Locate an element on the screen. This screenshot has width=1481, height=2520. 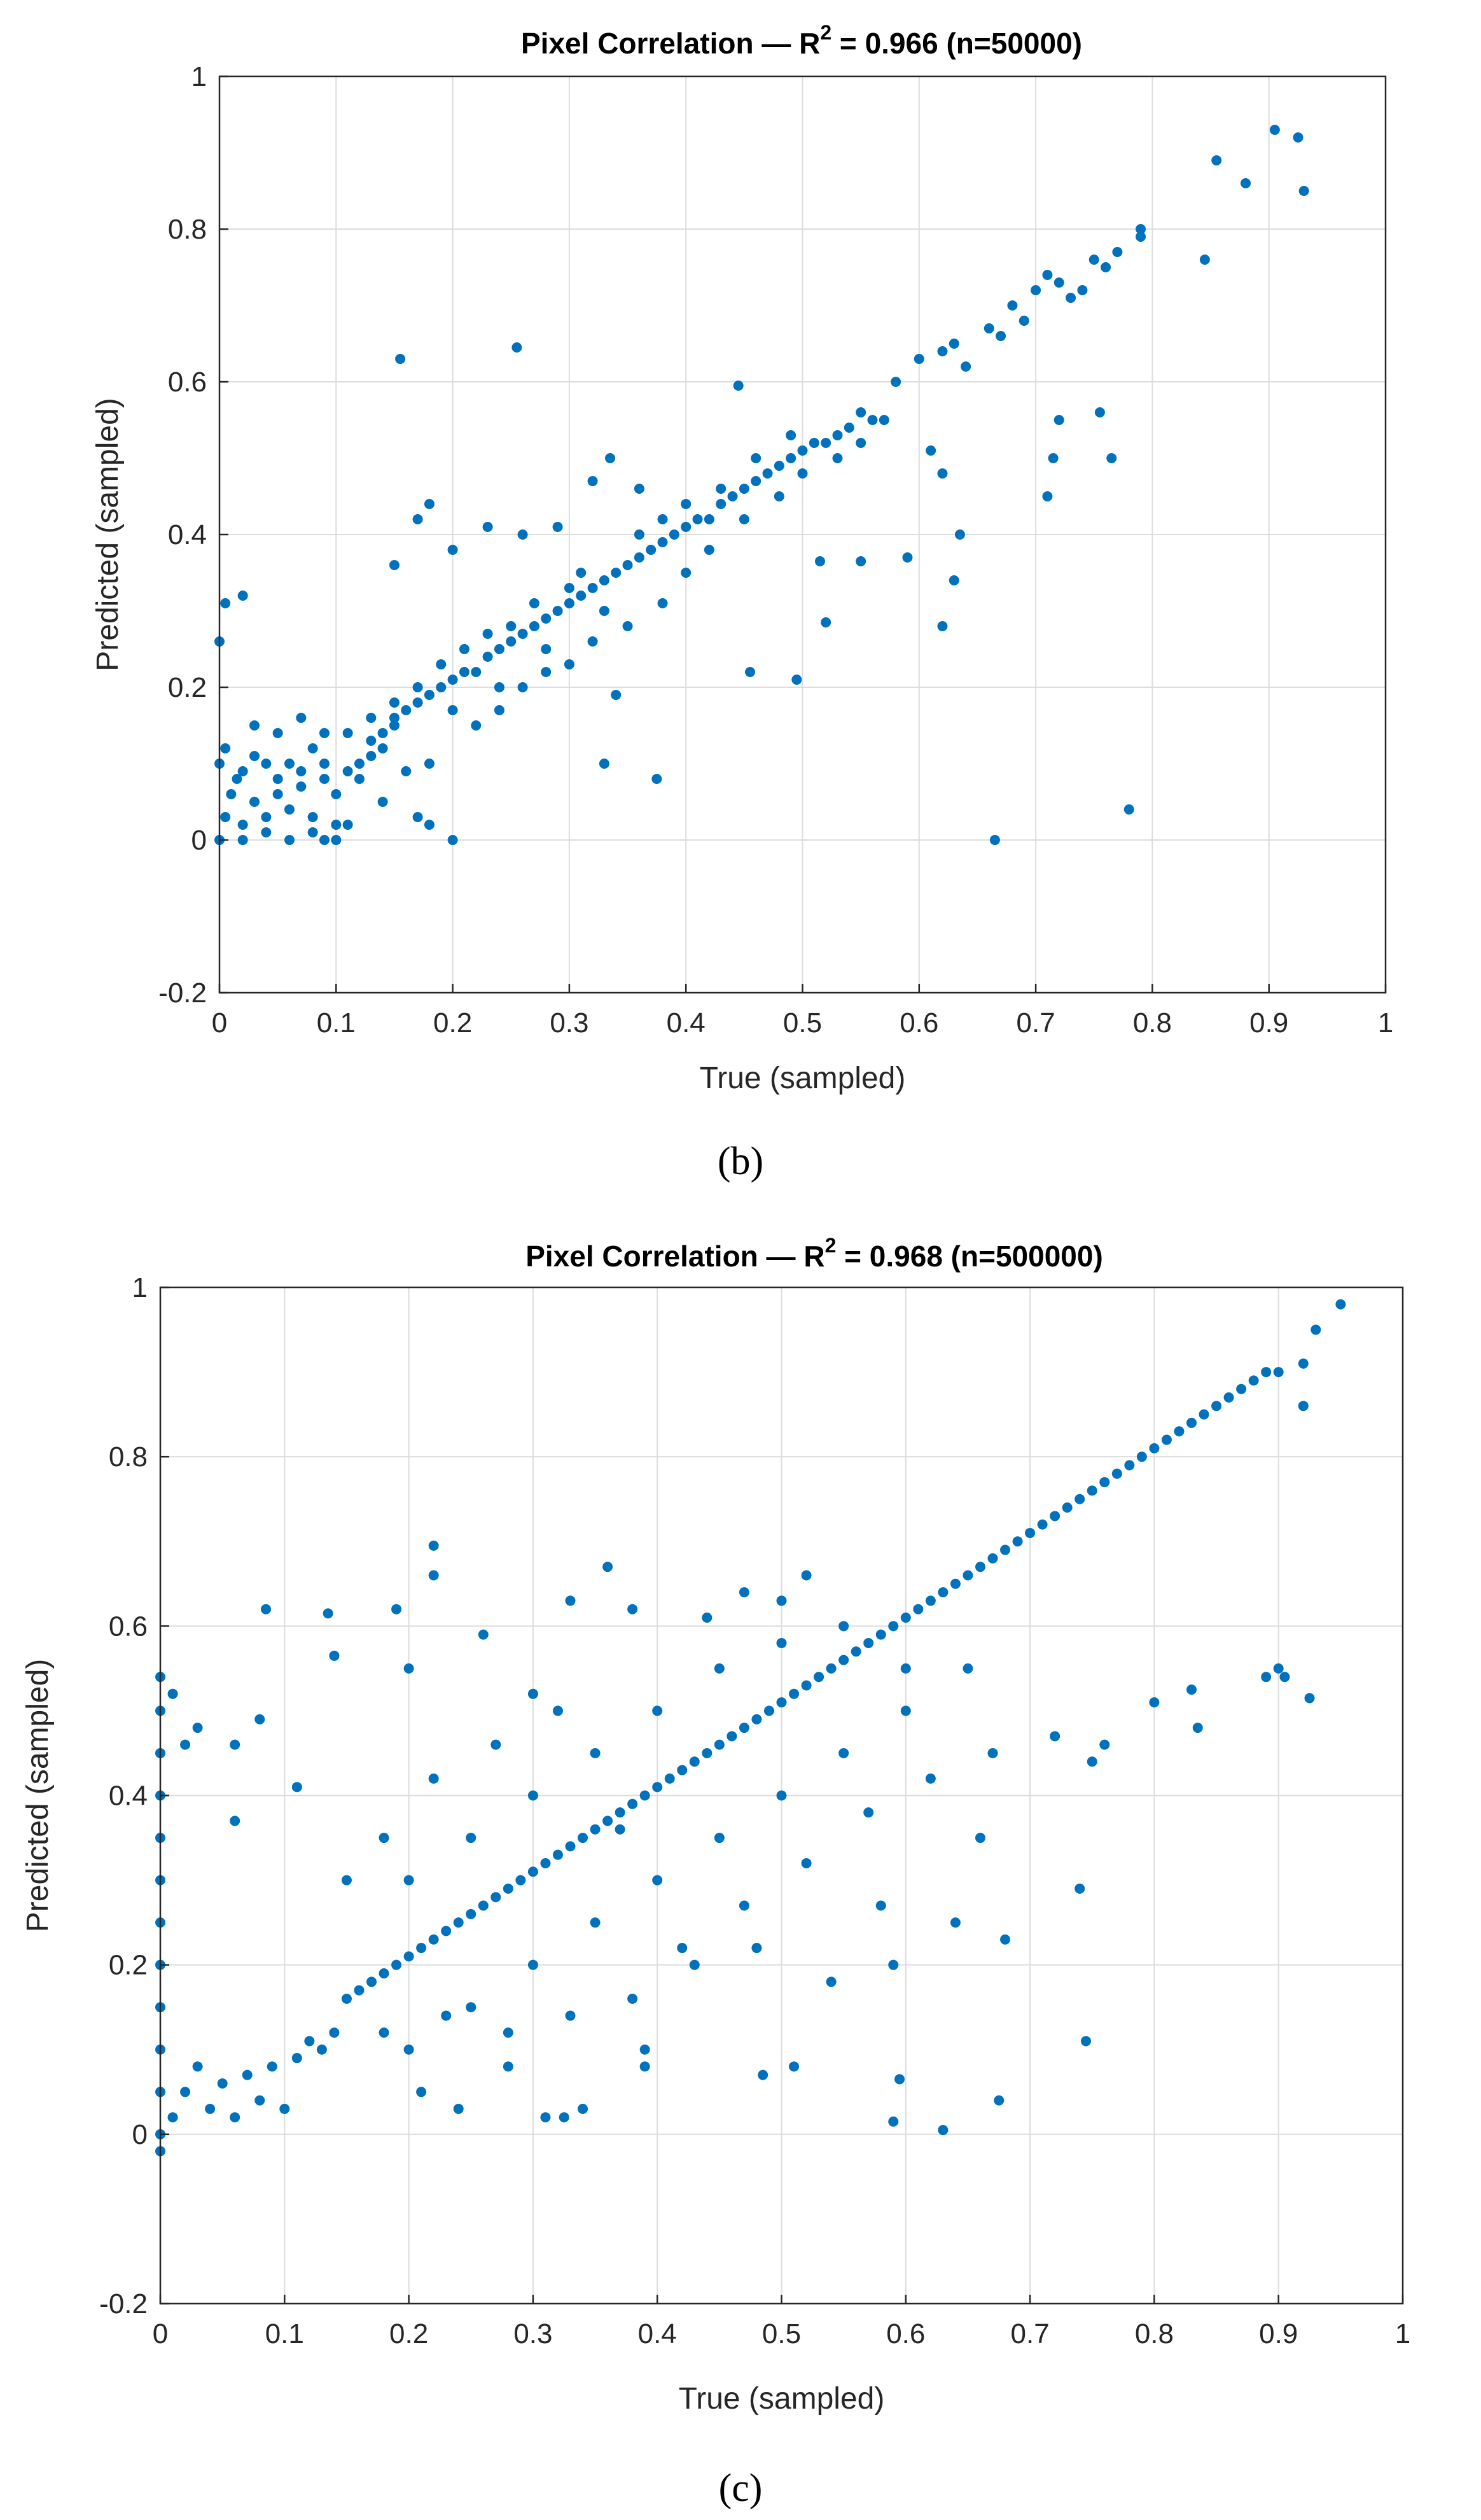
y-tick-label: 0.4 is located at coordinates (187, 534).